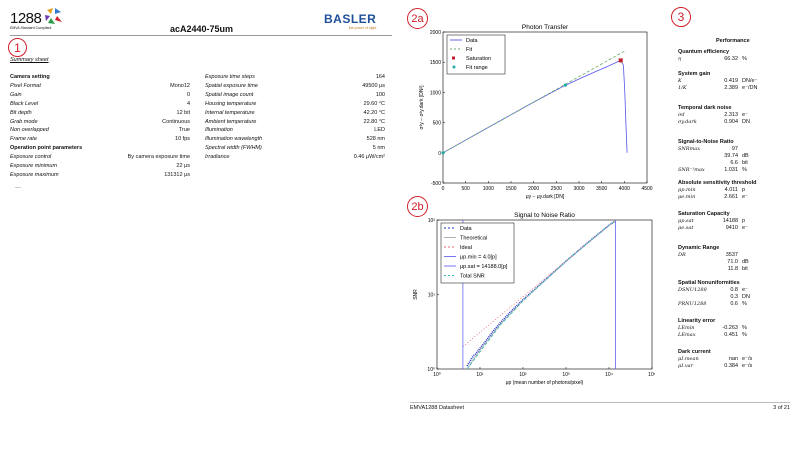  Describe the element at coordinates (689, 149) in the screenshot. I see `metric-label: SNRmax` at that location.